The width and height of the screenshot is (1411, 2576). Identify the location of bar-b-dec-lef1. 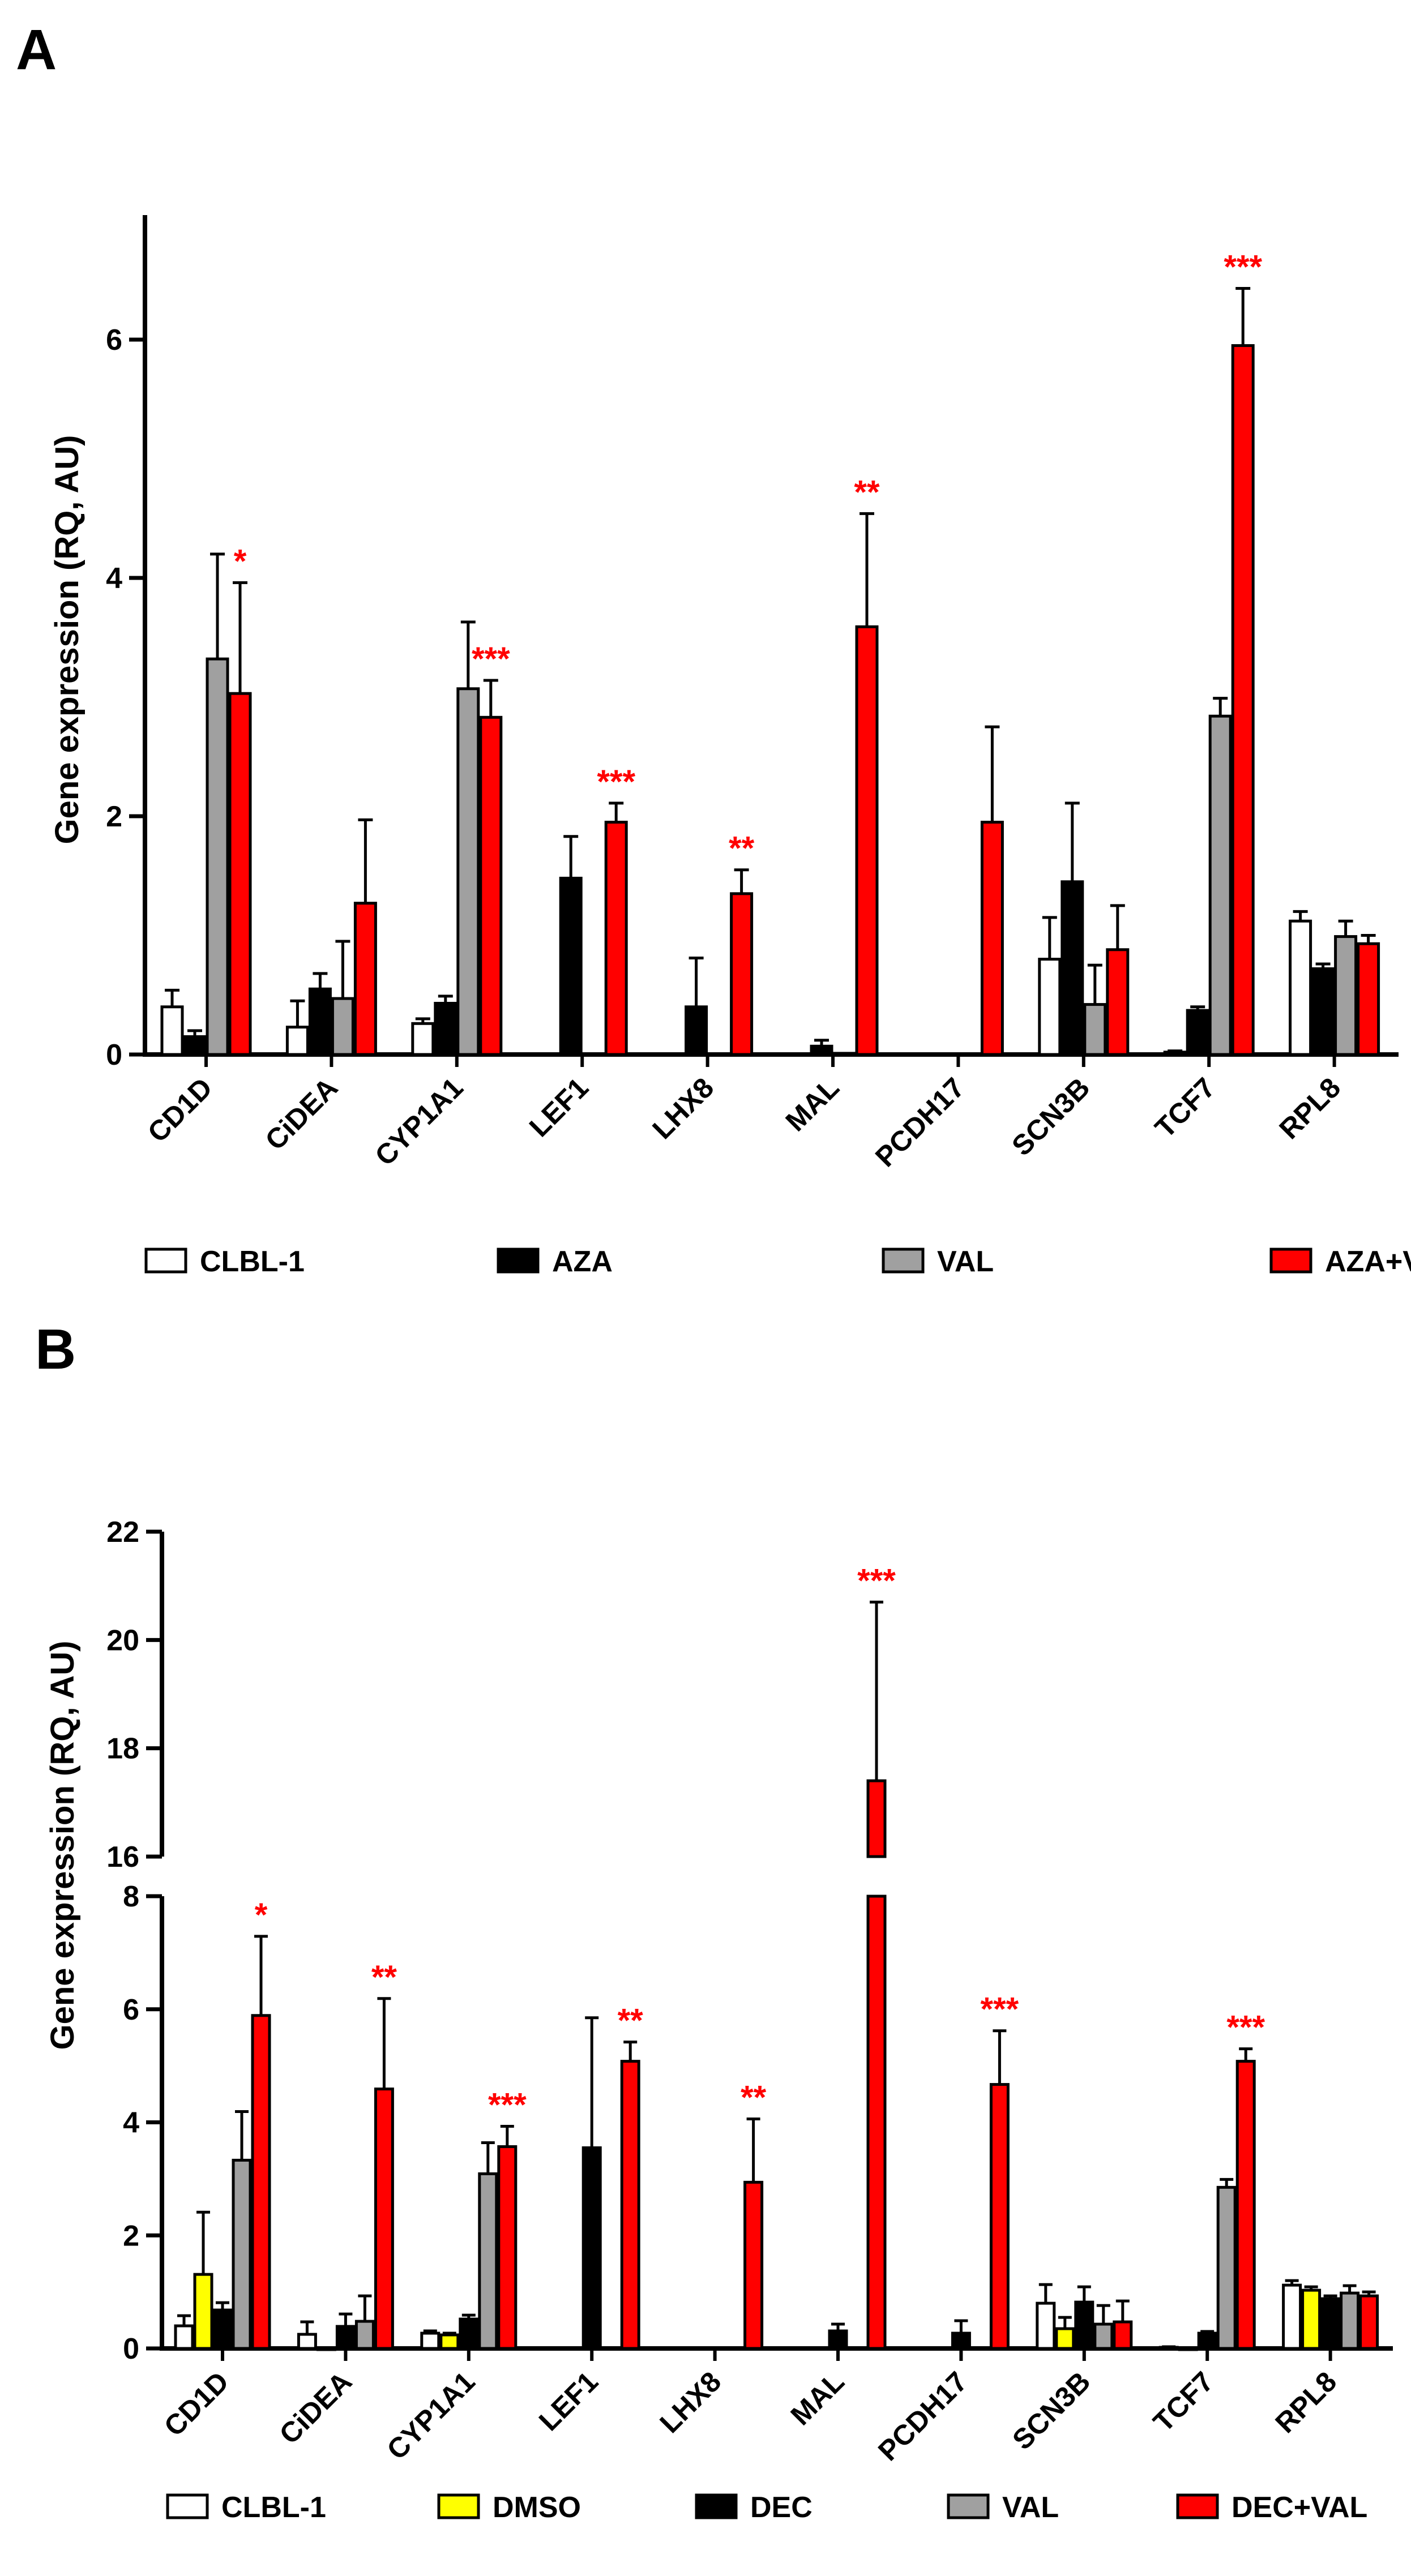
(591, 2248).